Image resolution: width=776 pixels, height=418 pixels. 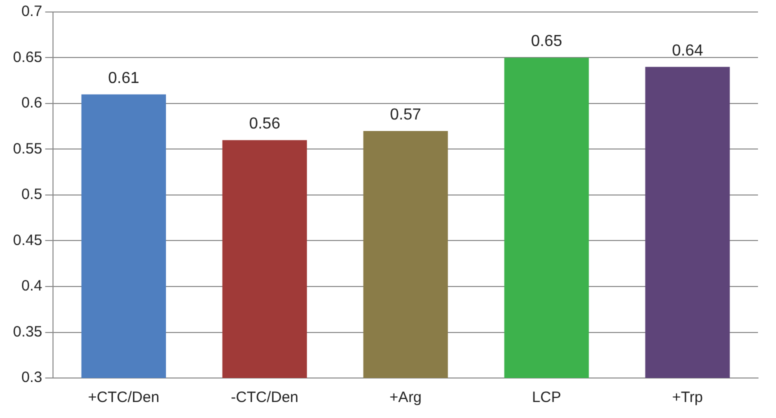 I want to click on data-label: 0.65, so click(x=546, y=41).